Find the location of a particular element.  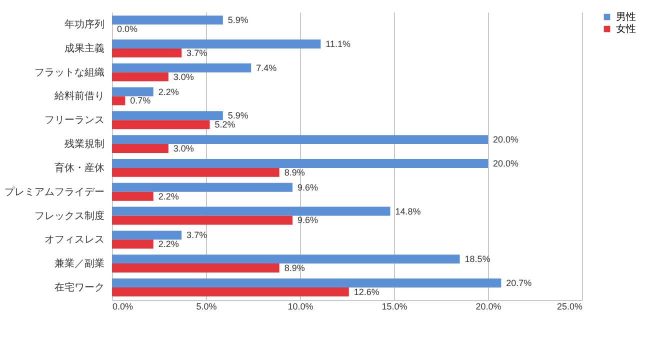

x-tick-label: 15.0% is located at coordinates (395, 307).